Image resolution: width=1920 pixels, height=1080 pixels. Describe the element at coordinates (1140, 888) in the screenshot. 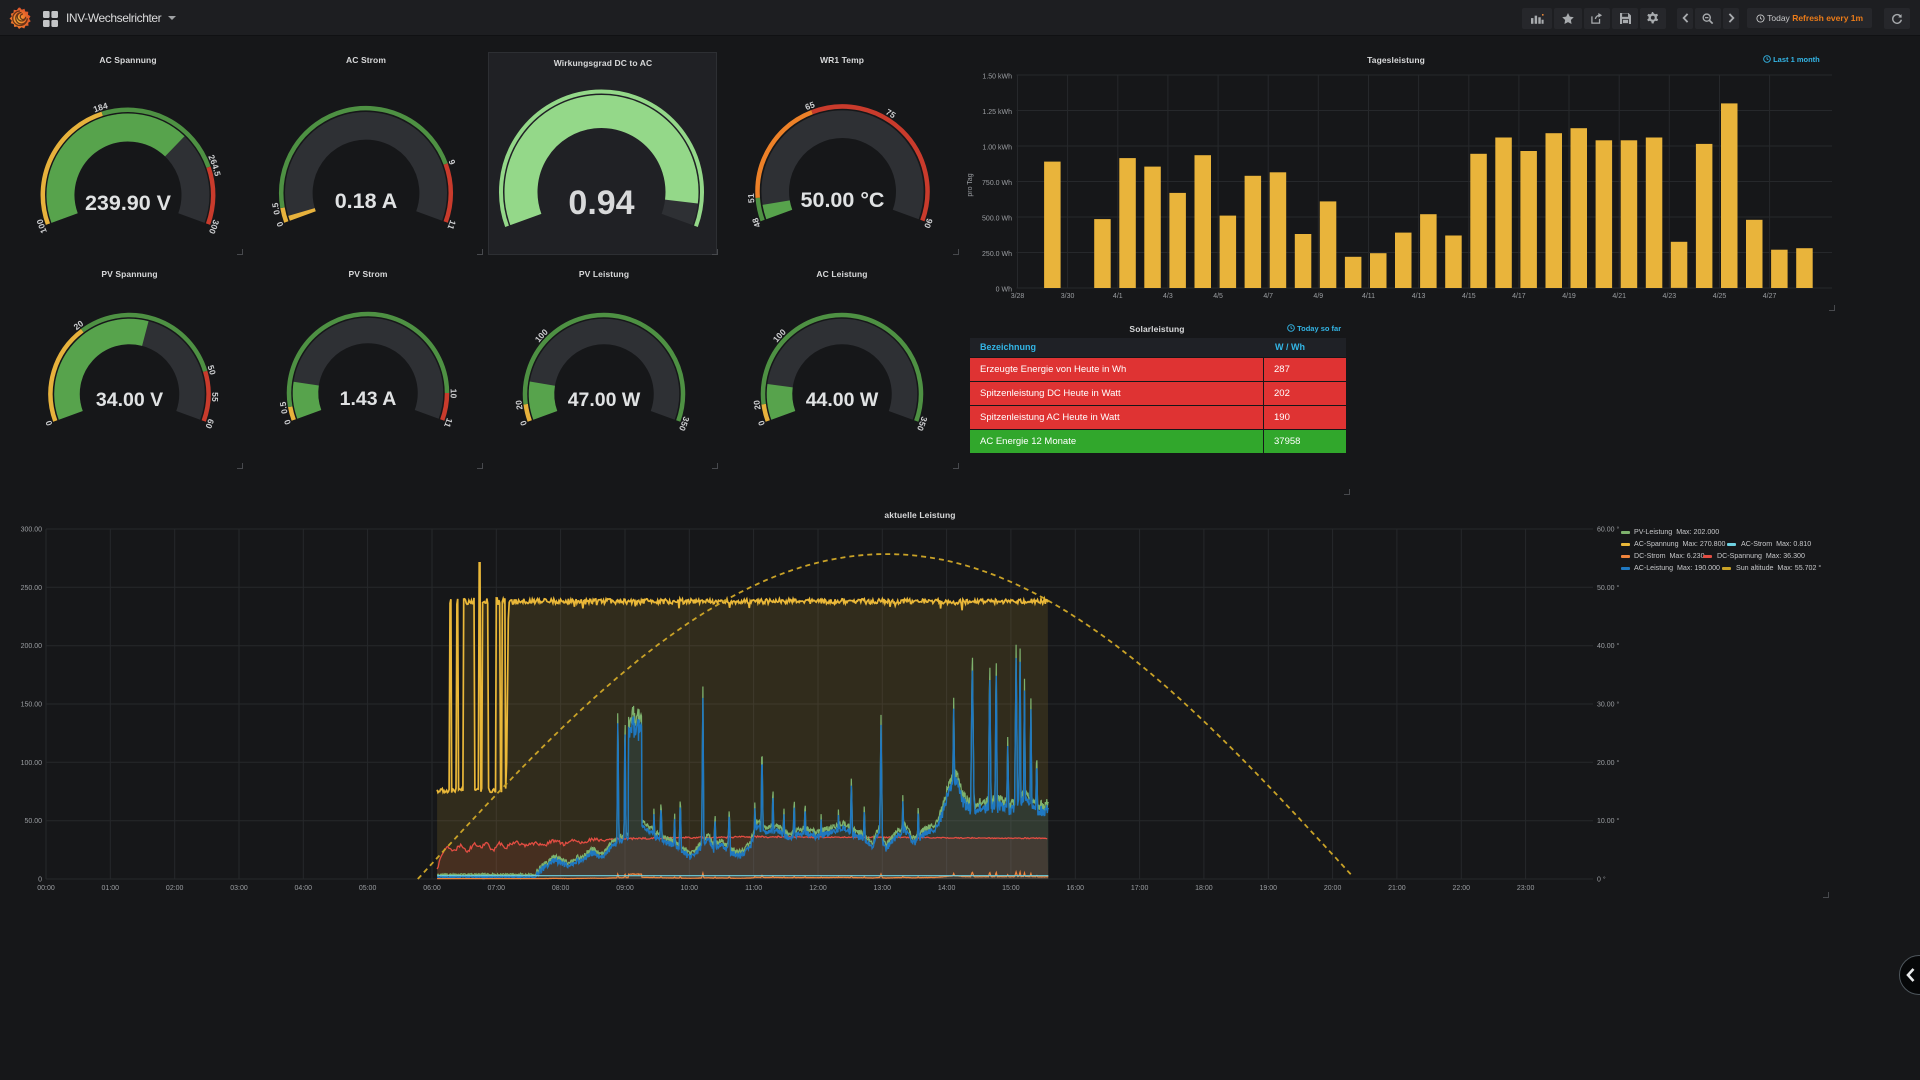

I see `svg-text: 17:00` at that location.